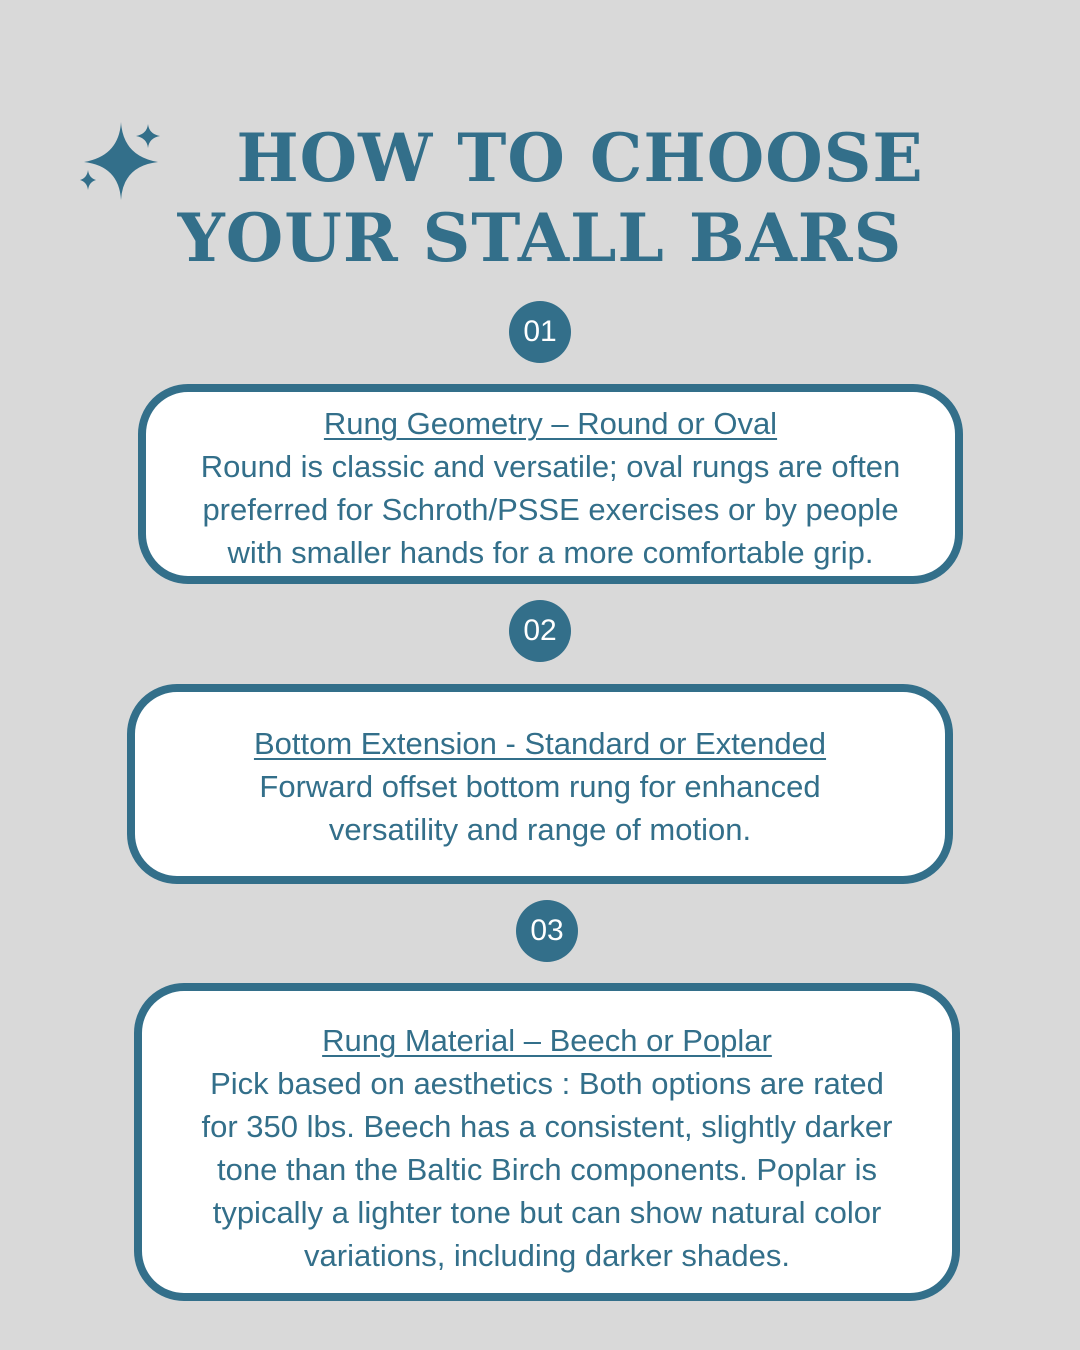 This screenshot has width=1080, height=1350. What do you see at coordinates (547, 1255) in the screenshot?
I see `step-text-line: variations, including darker shades.` at bounding box center [547, 1255].